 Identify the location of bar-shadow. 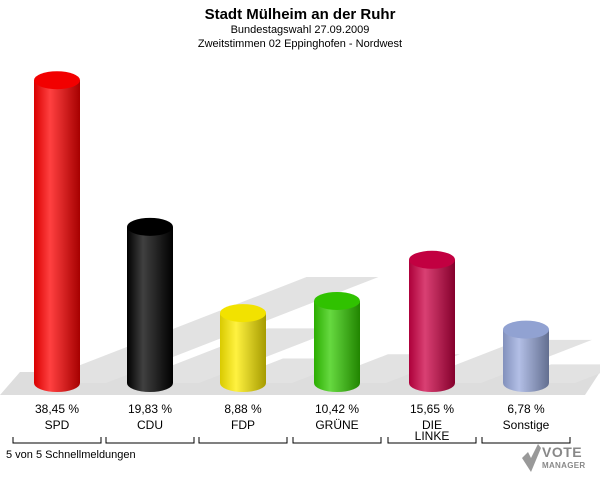
(206, 330).